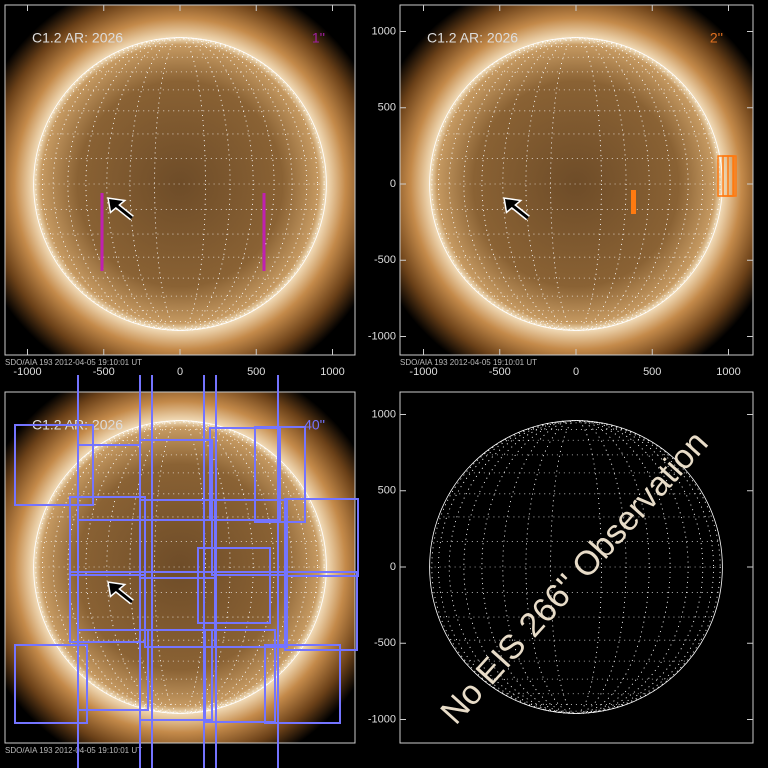 The height and width of the screenshot is (768, 768). I want to click on slit, so click(633, 202).